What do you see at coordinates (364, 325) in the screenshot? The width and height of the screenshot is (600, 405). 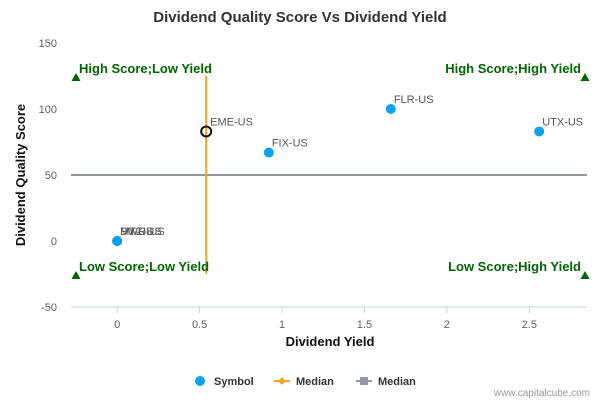 I see `x-tick-label: 1.5` at bounding box center [364, 325].